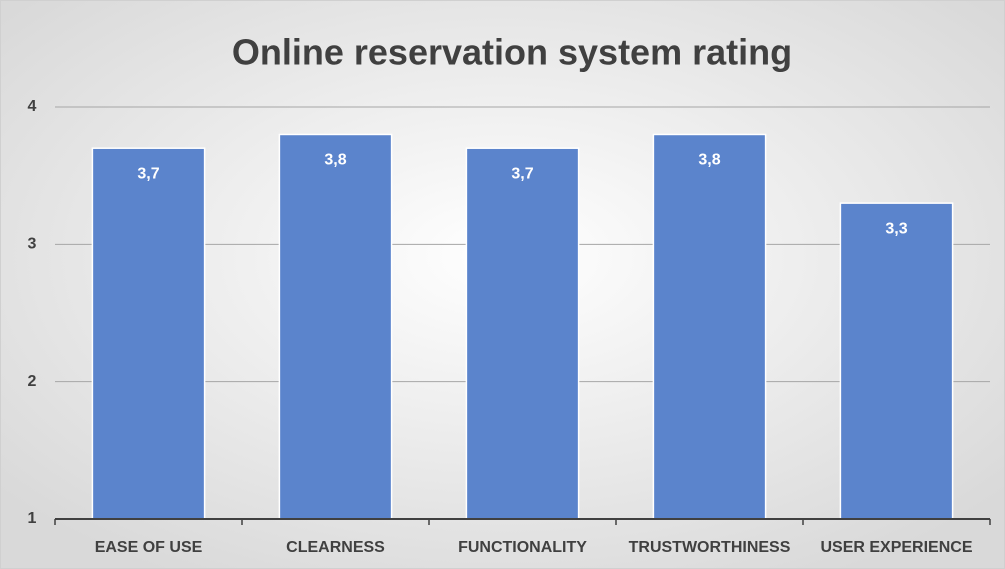 This screenshot has height=569, width=1005. What do you see at coordinates (149, 547) in the screenshot?
I see `x-tick-label: EASE OF USE` at bounding box center [149, 547].